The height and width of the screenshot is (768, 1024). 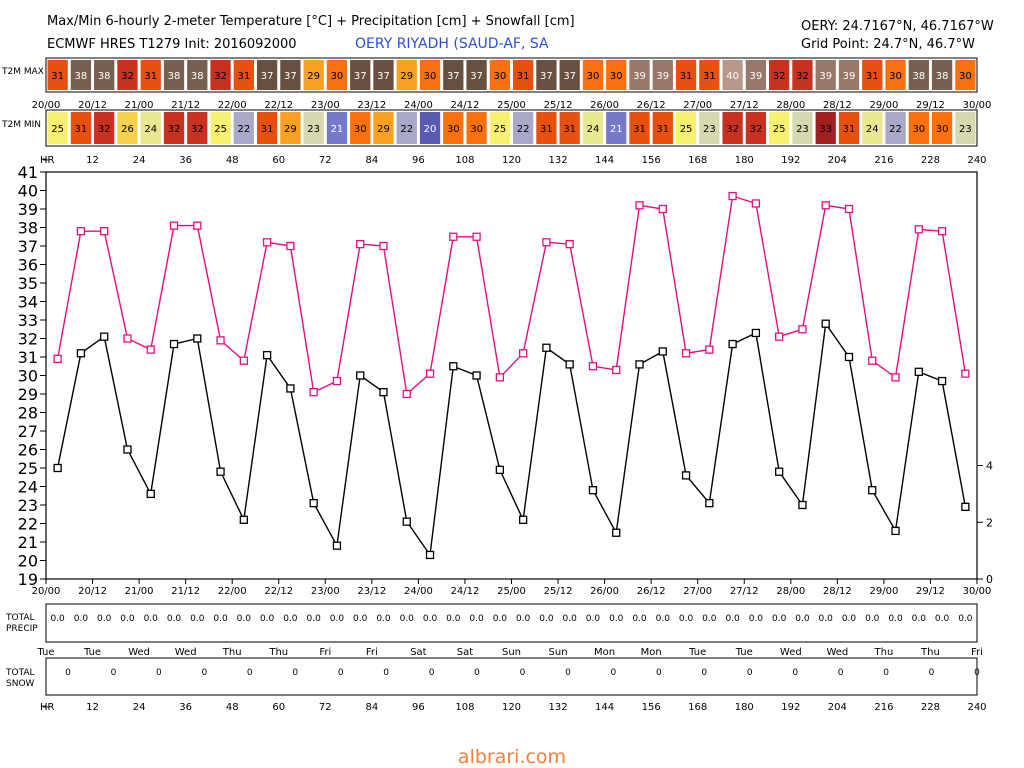 What do you see at coordinates (895, 76) in the screenshot?
I see `t2m-max-value: 30` at bounding box center [895, 76].